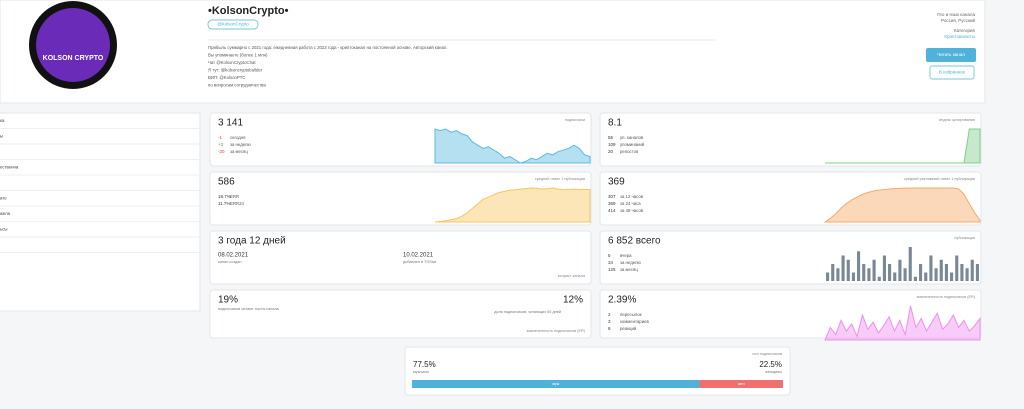 The image size is (1024, 409). What do you see at coordinates (573, 300) in the screenshot?
I see `stat-value: 12%` at bounding box center [573, 300].